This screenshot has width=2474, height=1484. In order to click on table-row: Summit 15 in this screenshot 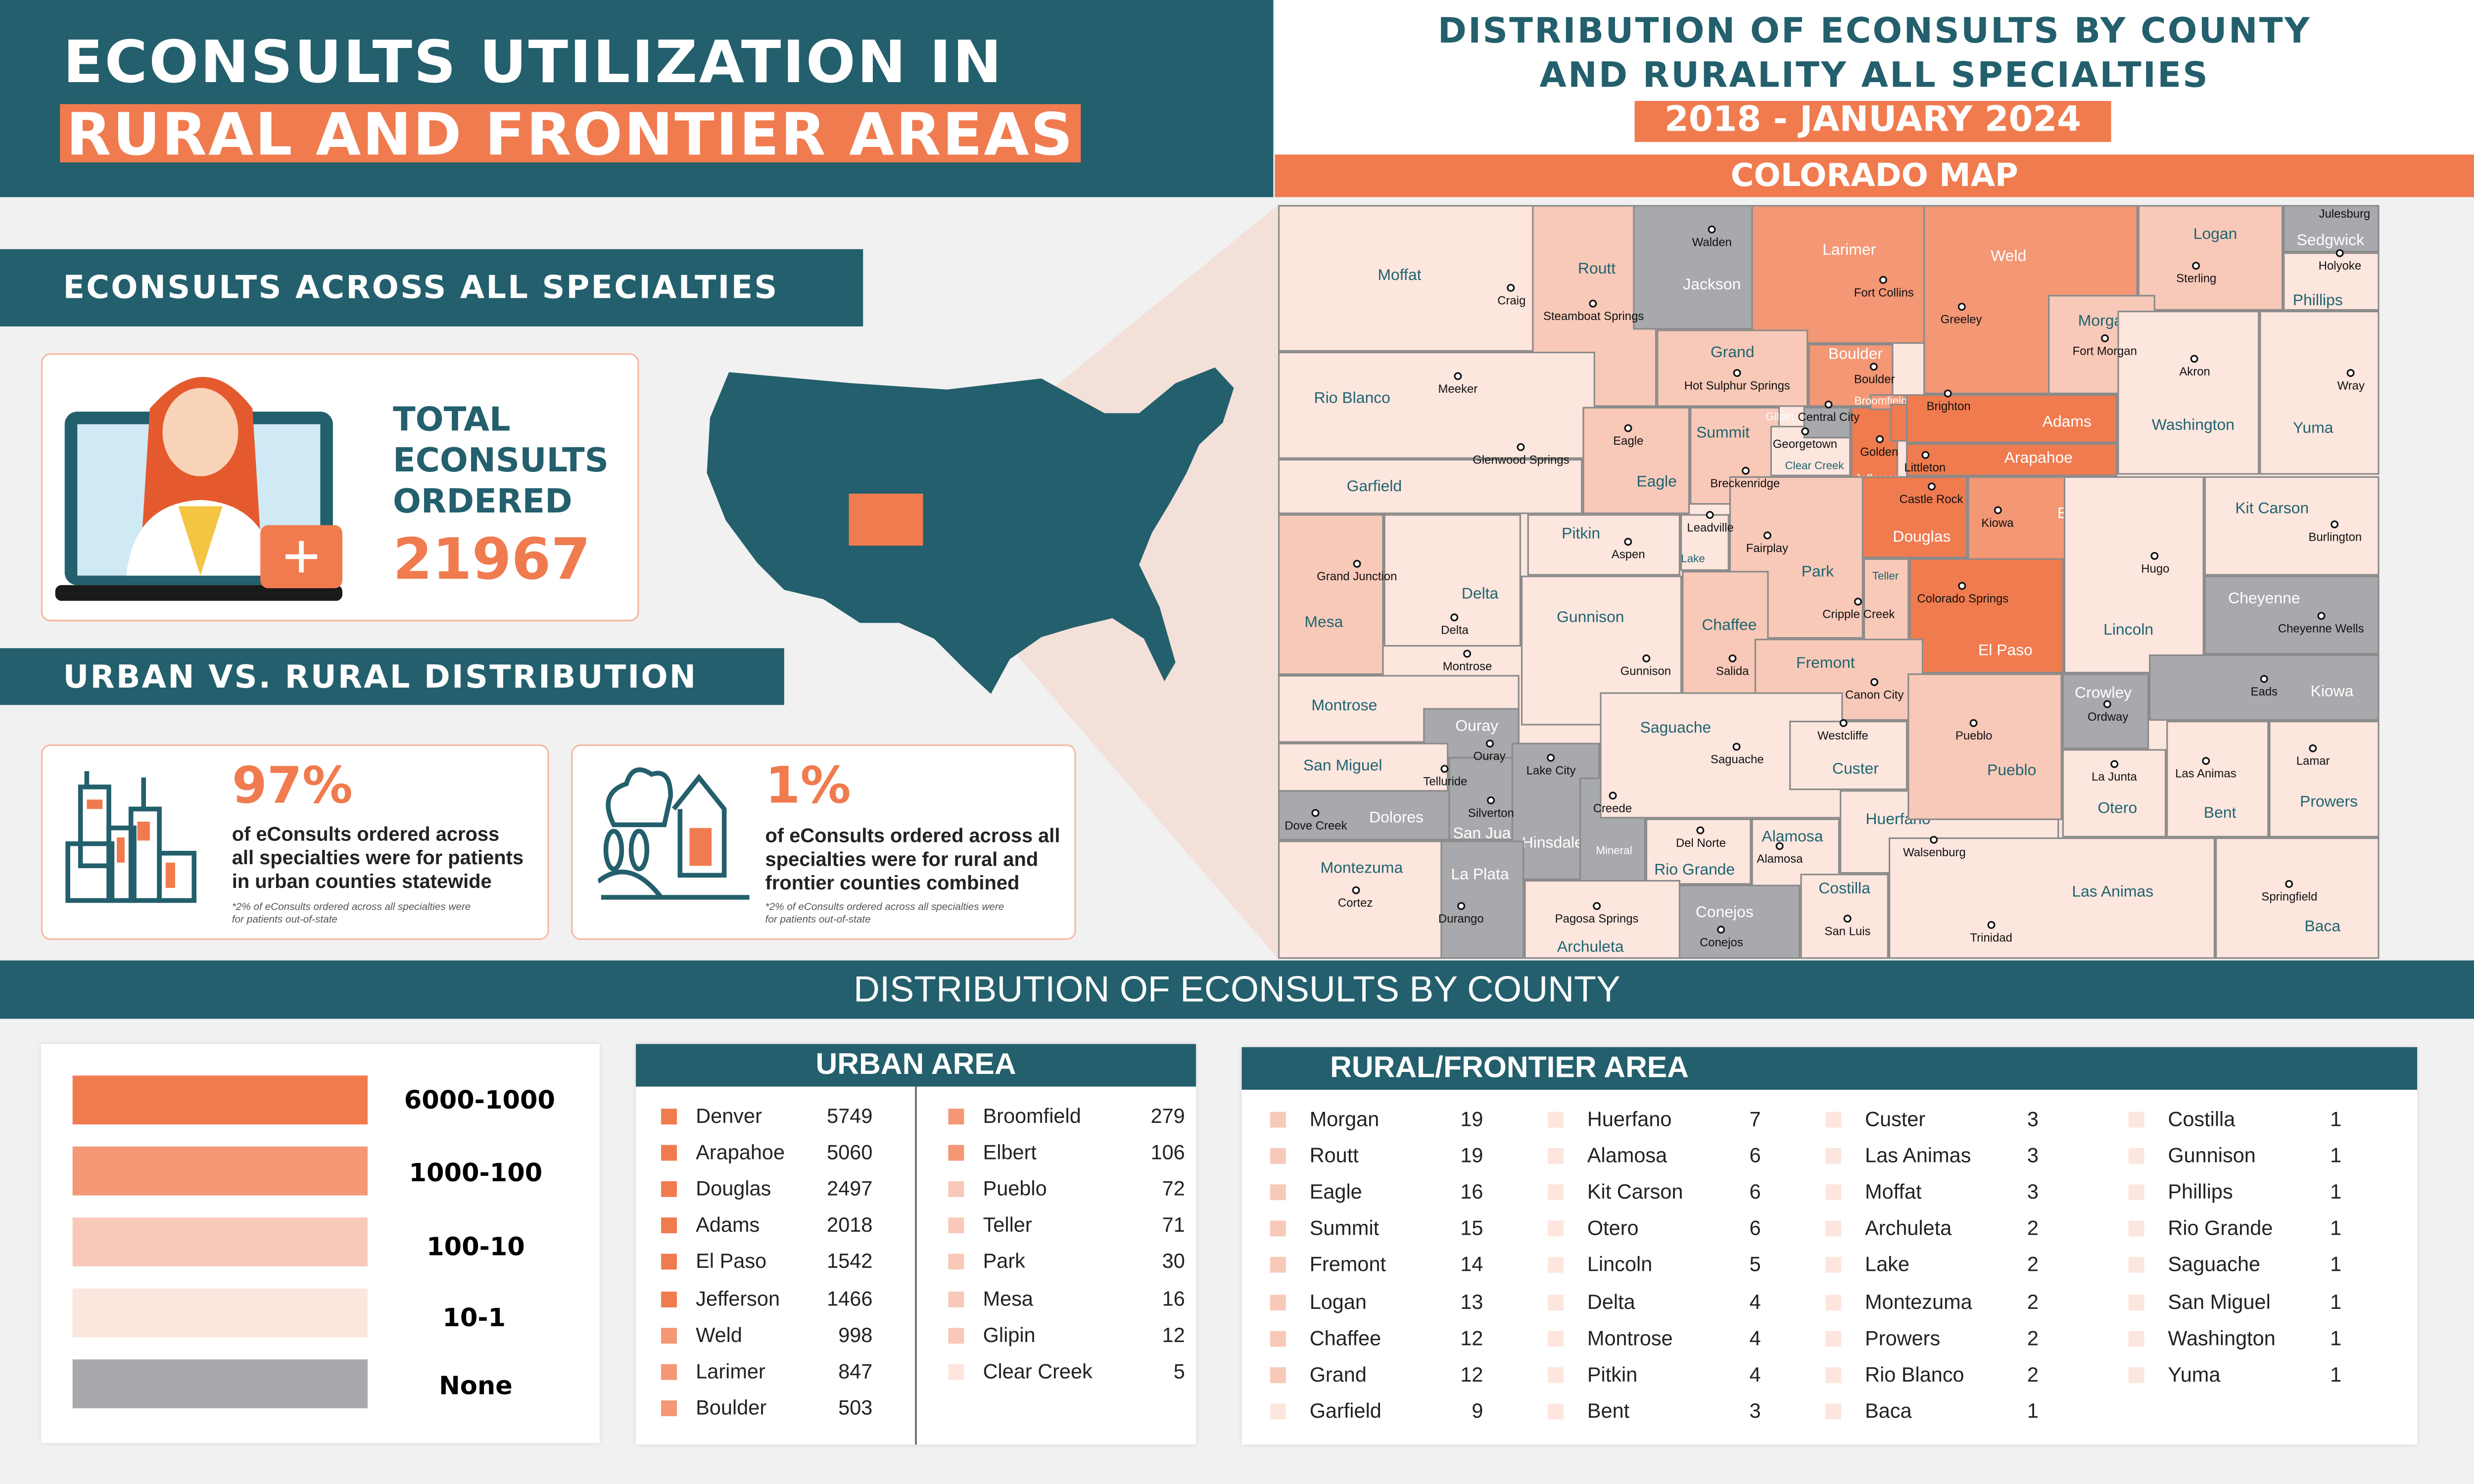, I will do `click(1376, 1229)`.